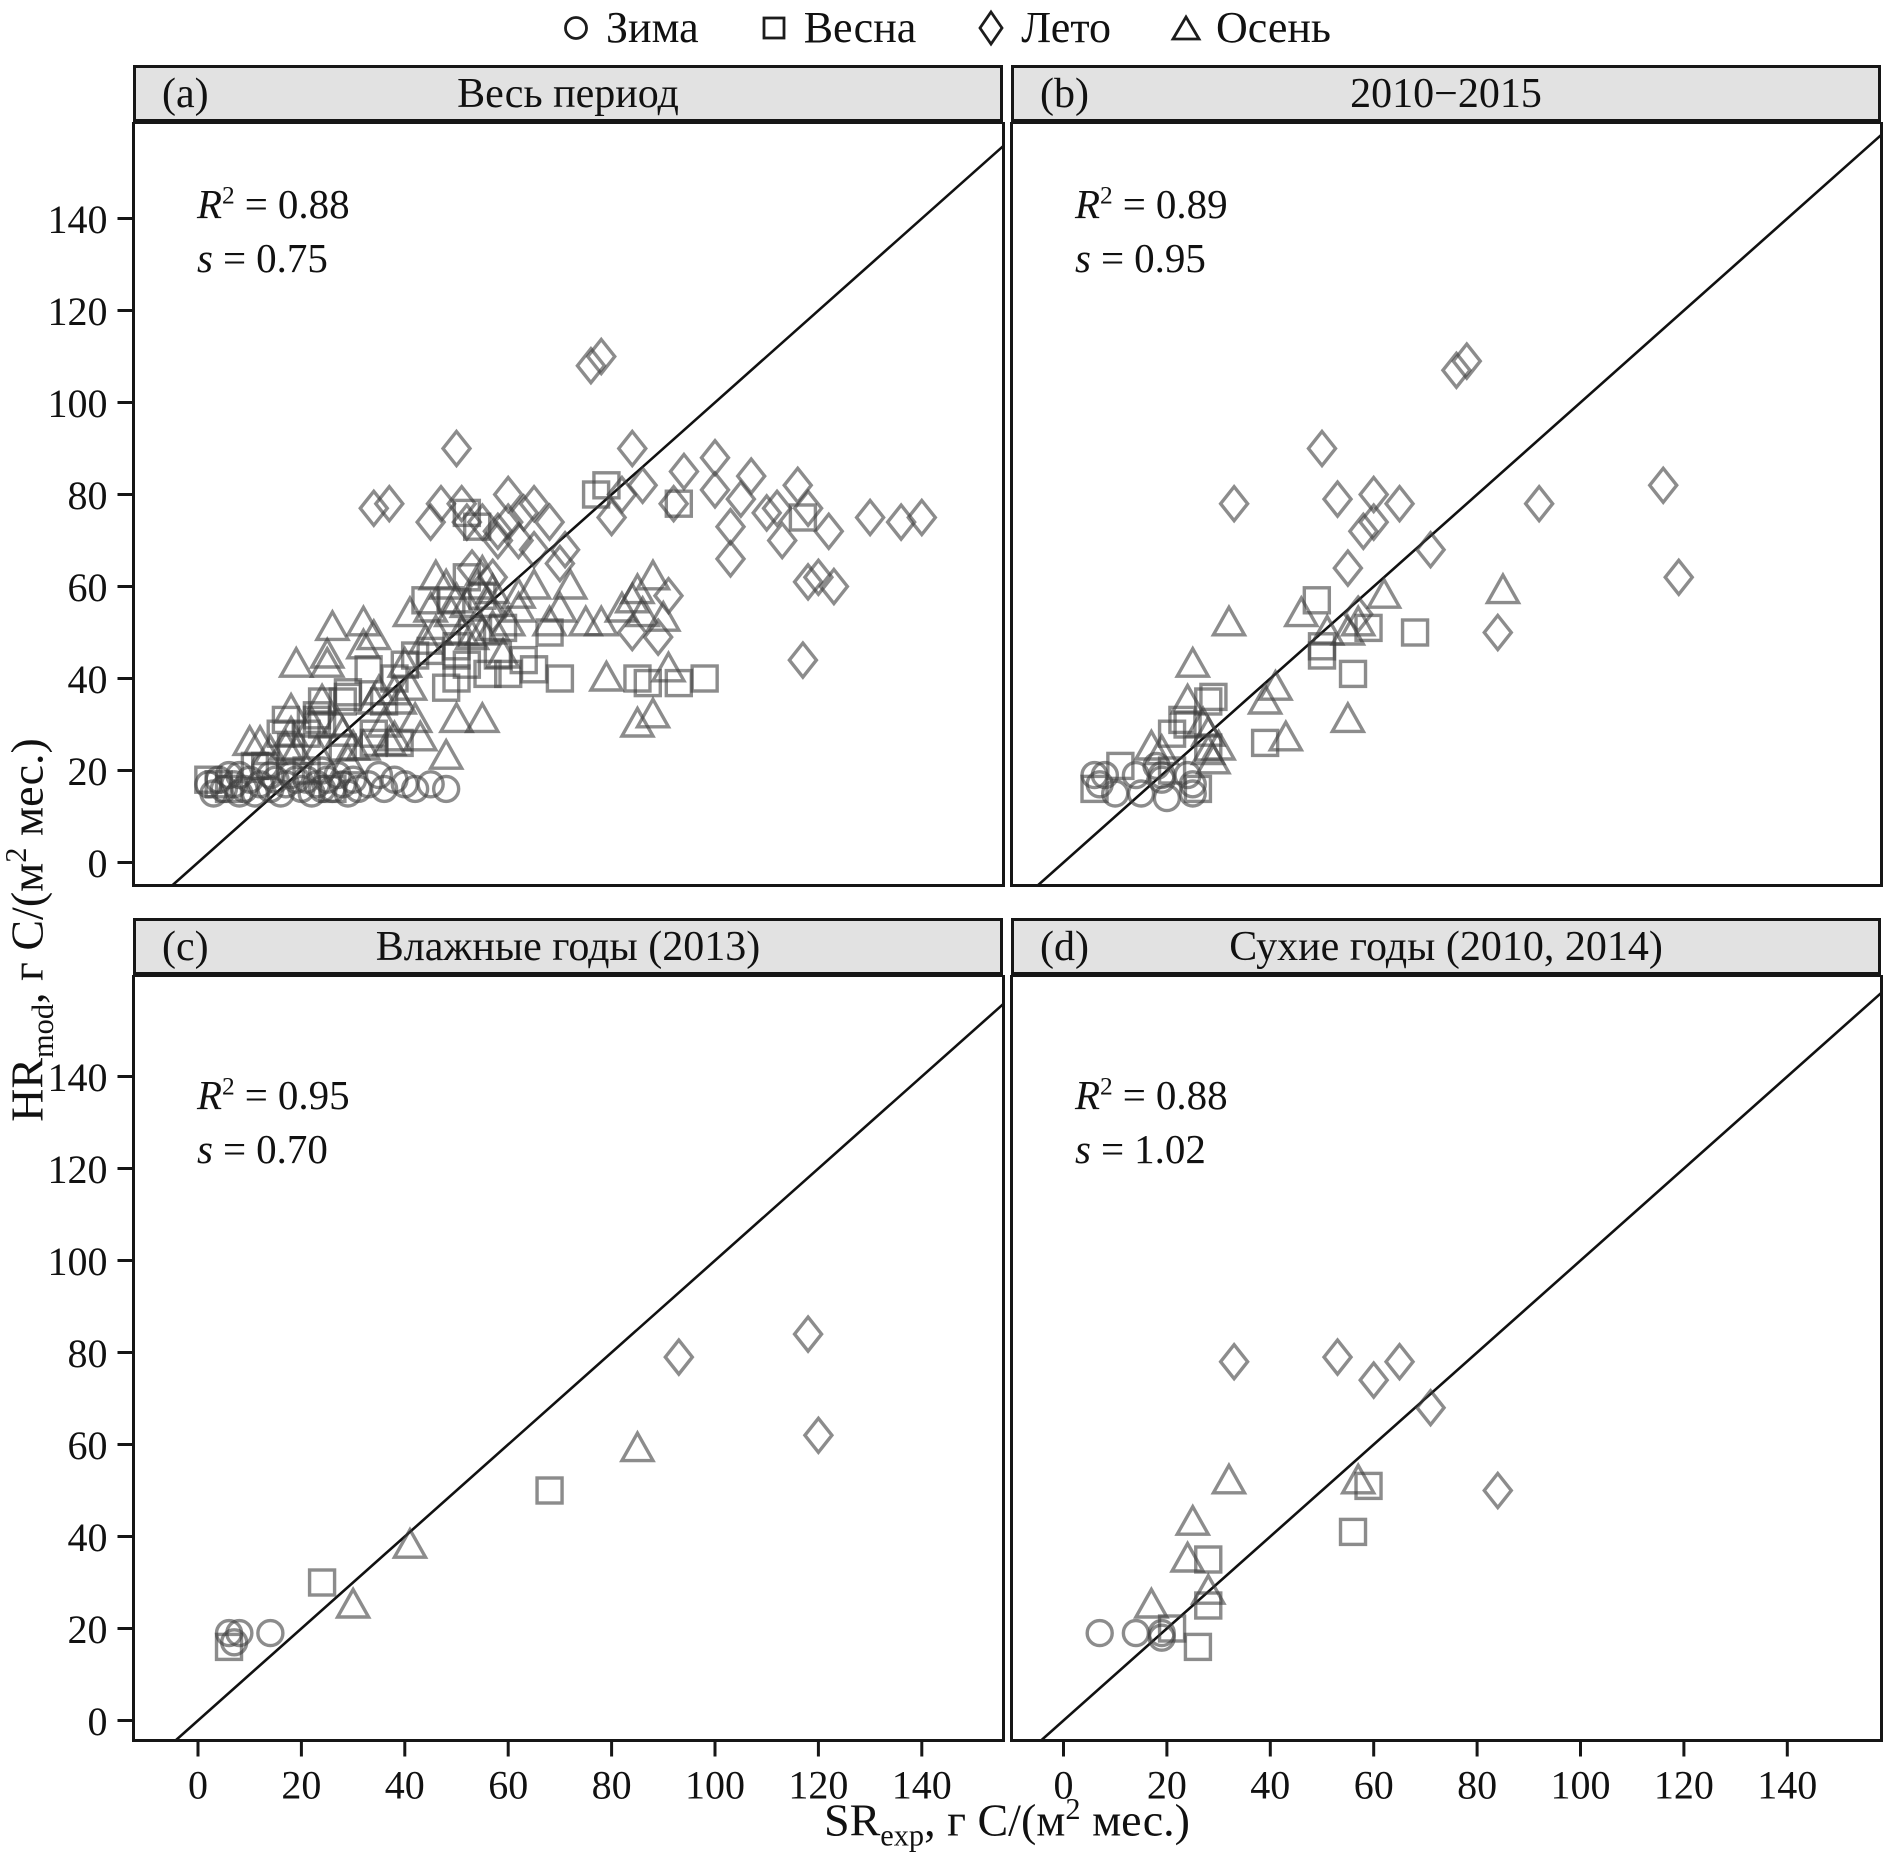  What do you see at coordinates (774, 27) in the screenshot?
I see `square-marker-icon` at bounding box center [774, 27].